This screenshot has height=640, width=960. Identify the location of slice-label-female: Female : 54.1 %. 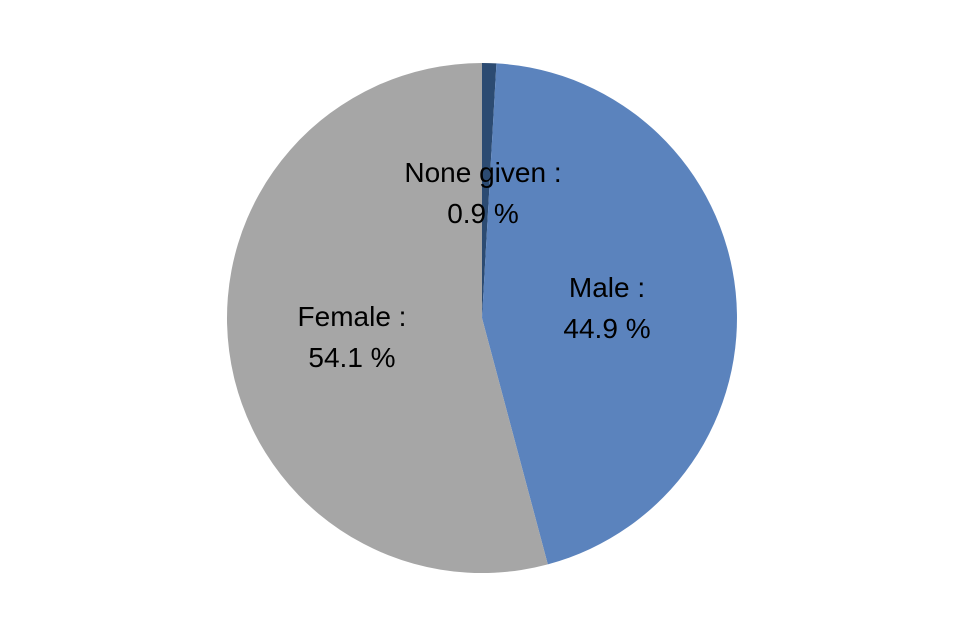
(352, 337).